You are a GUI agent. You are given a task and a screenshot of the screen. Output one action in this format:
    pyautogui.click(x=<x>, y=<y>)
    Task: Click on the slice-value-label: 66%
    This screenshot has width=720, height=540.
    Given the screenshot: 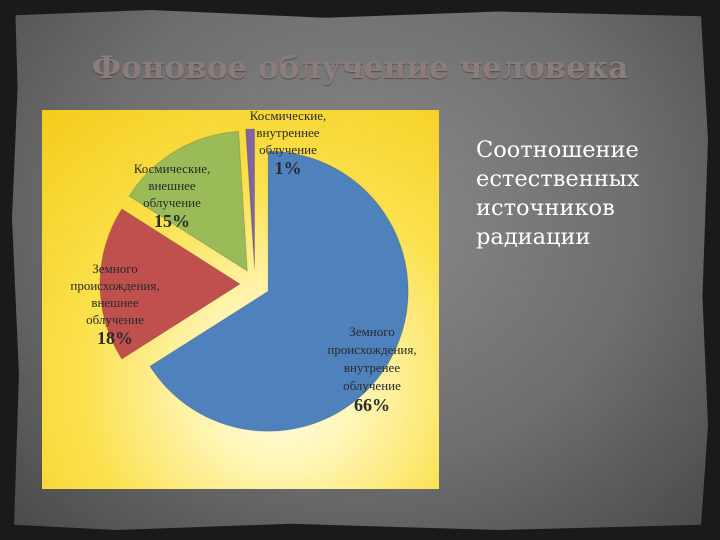 What is the action you would take?
    pyautogui.click(x=372, y=405)
    